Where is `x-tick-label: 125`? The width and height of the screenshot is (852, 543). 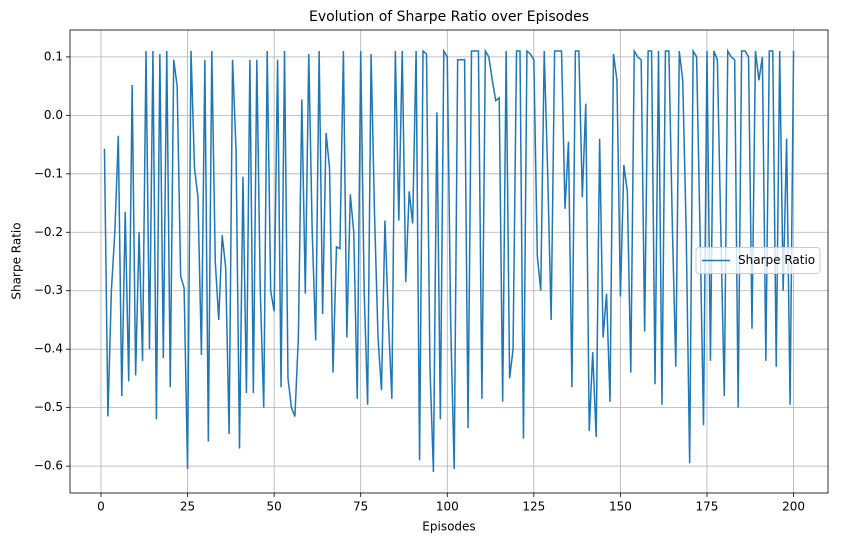
x-tick-label: 125 is located at coordinates (533, 507).